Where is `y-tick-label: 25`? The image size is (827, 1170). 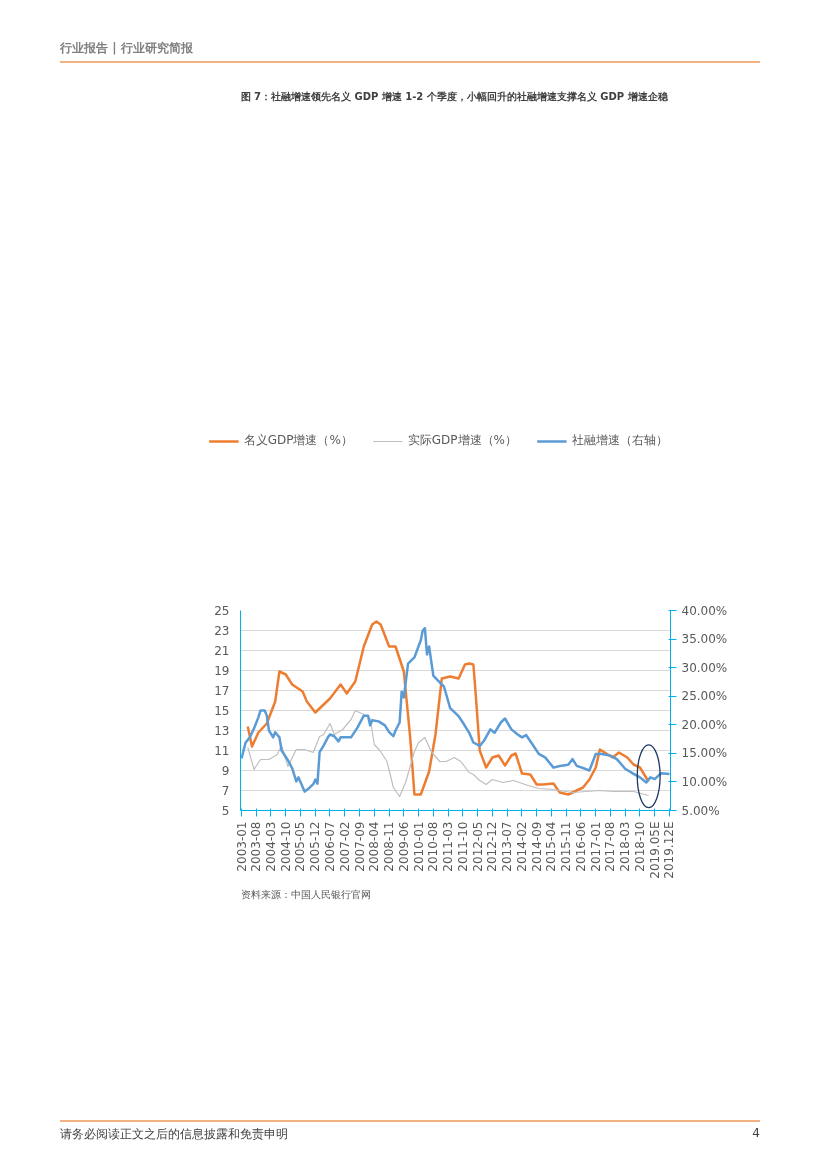
y-tick-label: 25 is located at coordinates (222, 611).